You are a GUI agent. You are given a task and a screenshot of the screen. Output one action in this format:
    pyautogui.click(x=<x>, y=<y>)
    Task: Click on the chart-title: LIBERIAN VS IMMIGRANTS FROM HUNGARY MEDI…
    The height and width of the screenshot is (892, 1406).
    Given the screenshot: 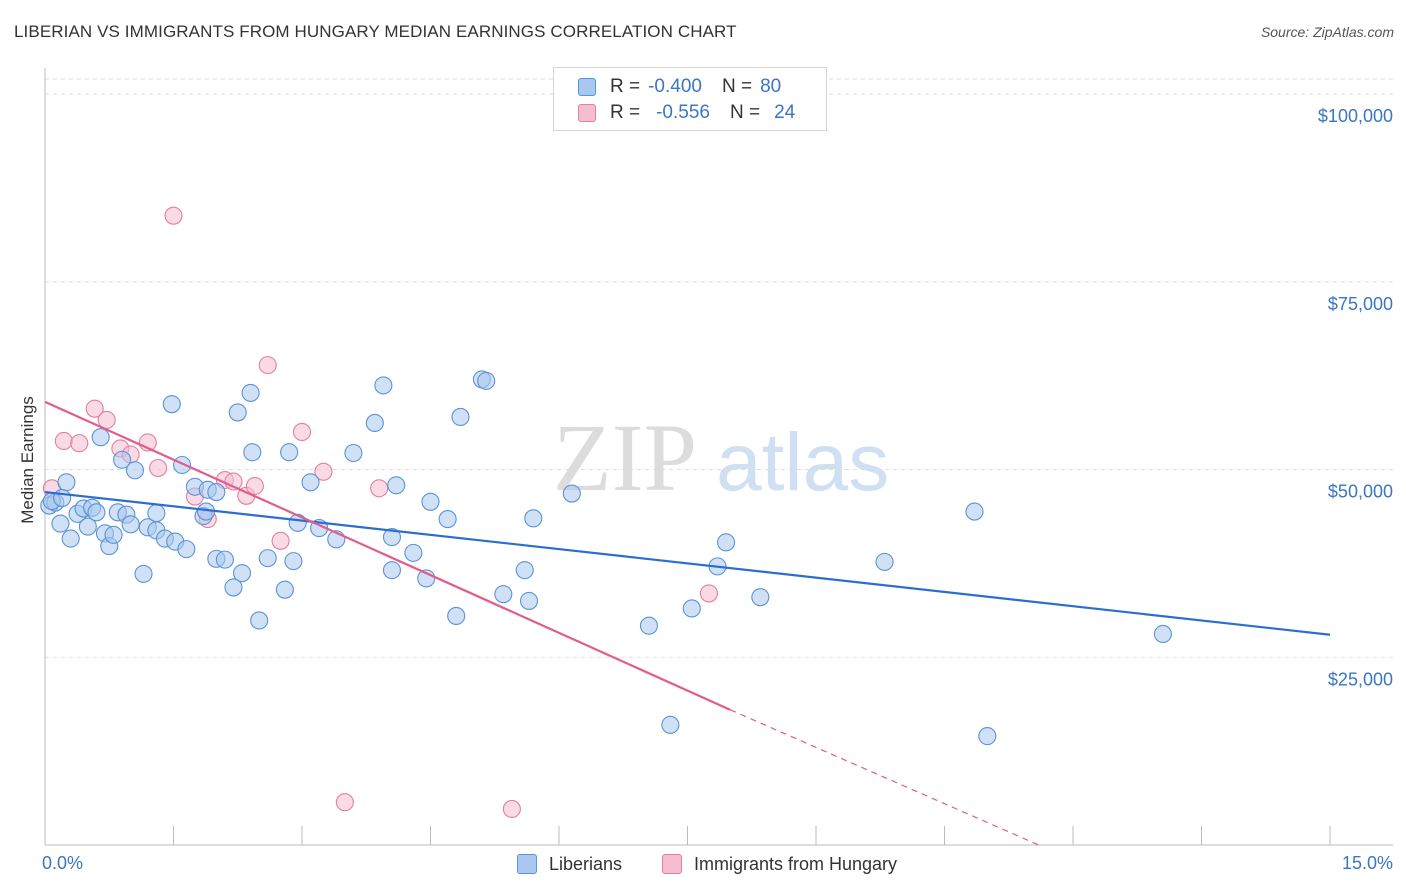 What is the action you would take?
    pyautogui.click(x=375, y=31)
    